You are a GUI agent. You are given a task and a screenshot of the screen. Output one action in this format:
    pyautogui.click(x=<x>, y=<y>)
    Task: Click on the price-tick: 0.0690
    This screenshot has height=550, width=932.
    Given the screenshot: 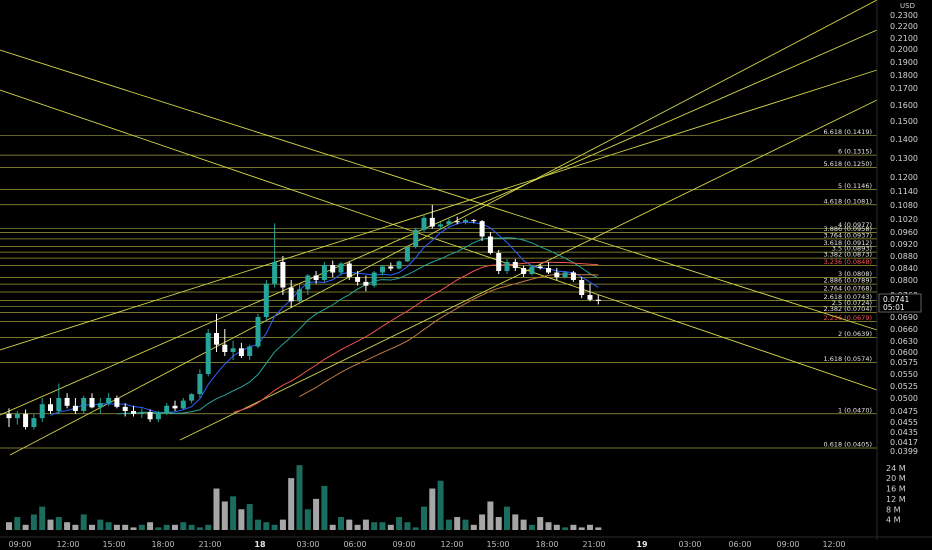 What is the action you would take?
    pyautogui.click(x=904, y=317)
    